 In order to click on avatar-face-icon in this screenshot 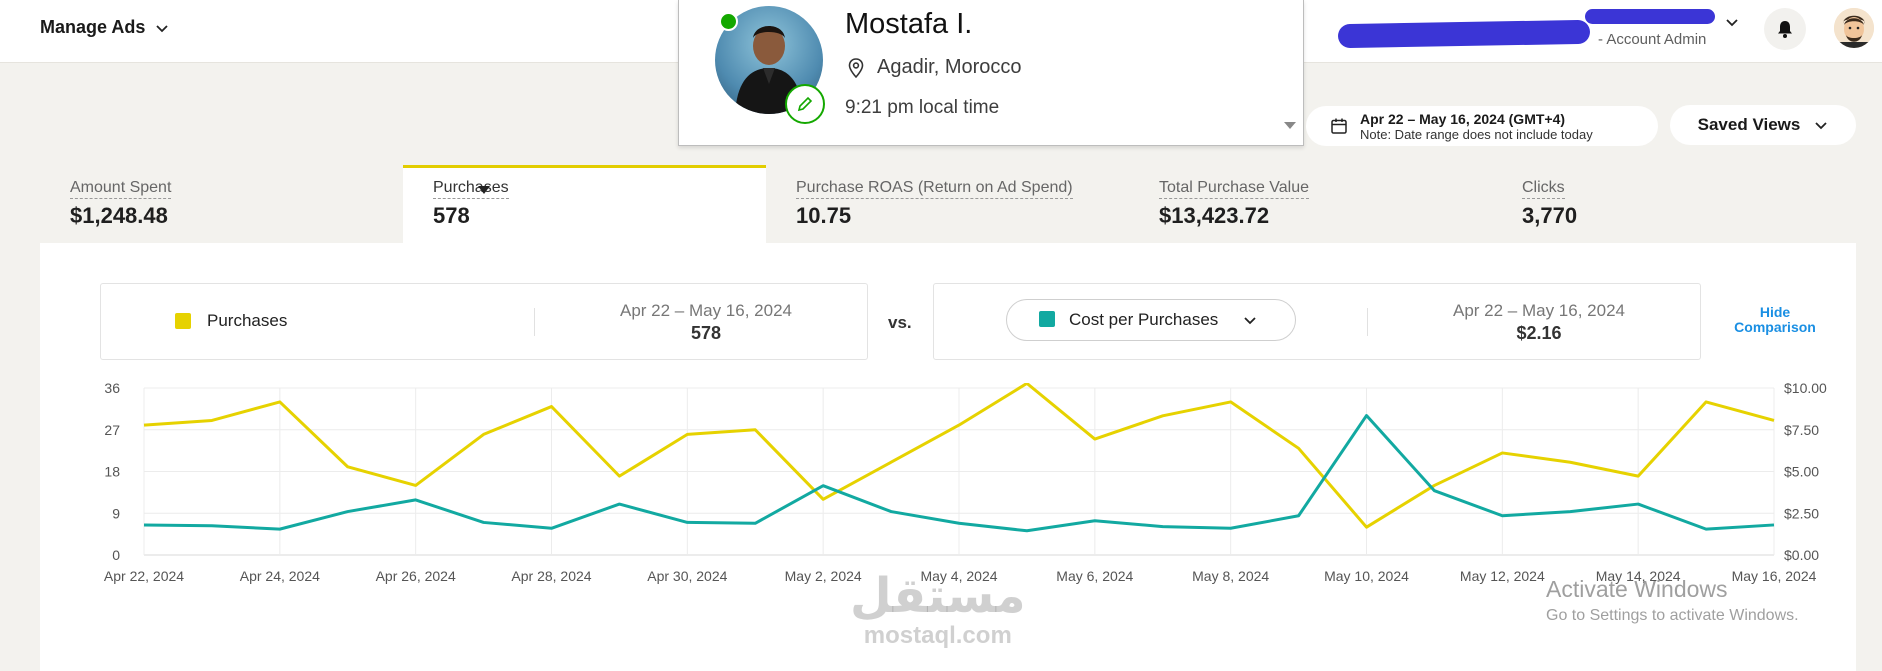, I will do `click(1854, 28)`.